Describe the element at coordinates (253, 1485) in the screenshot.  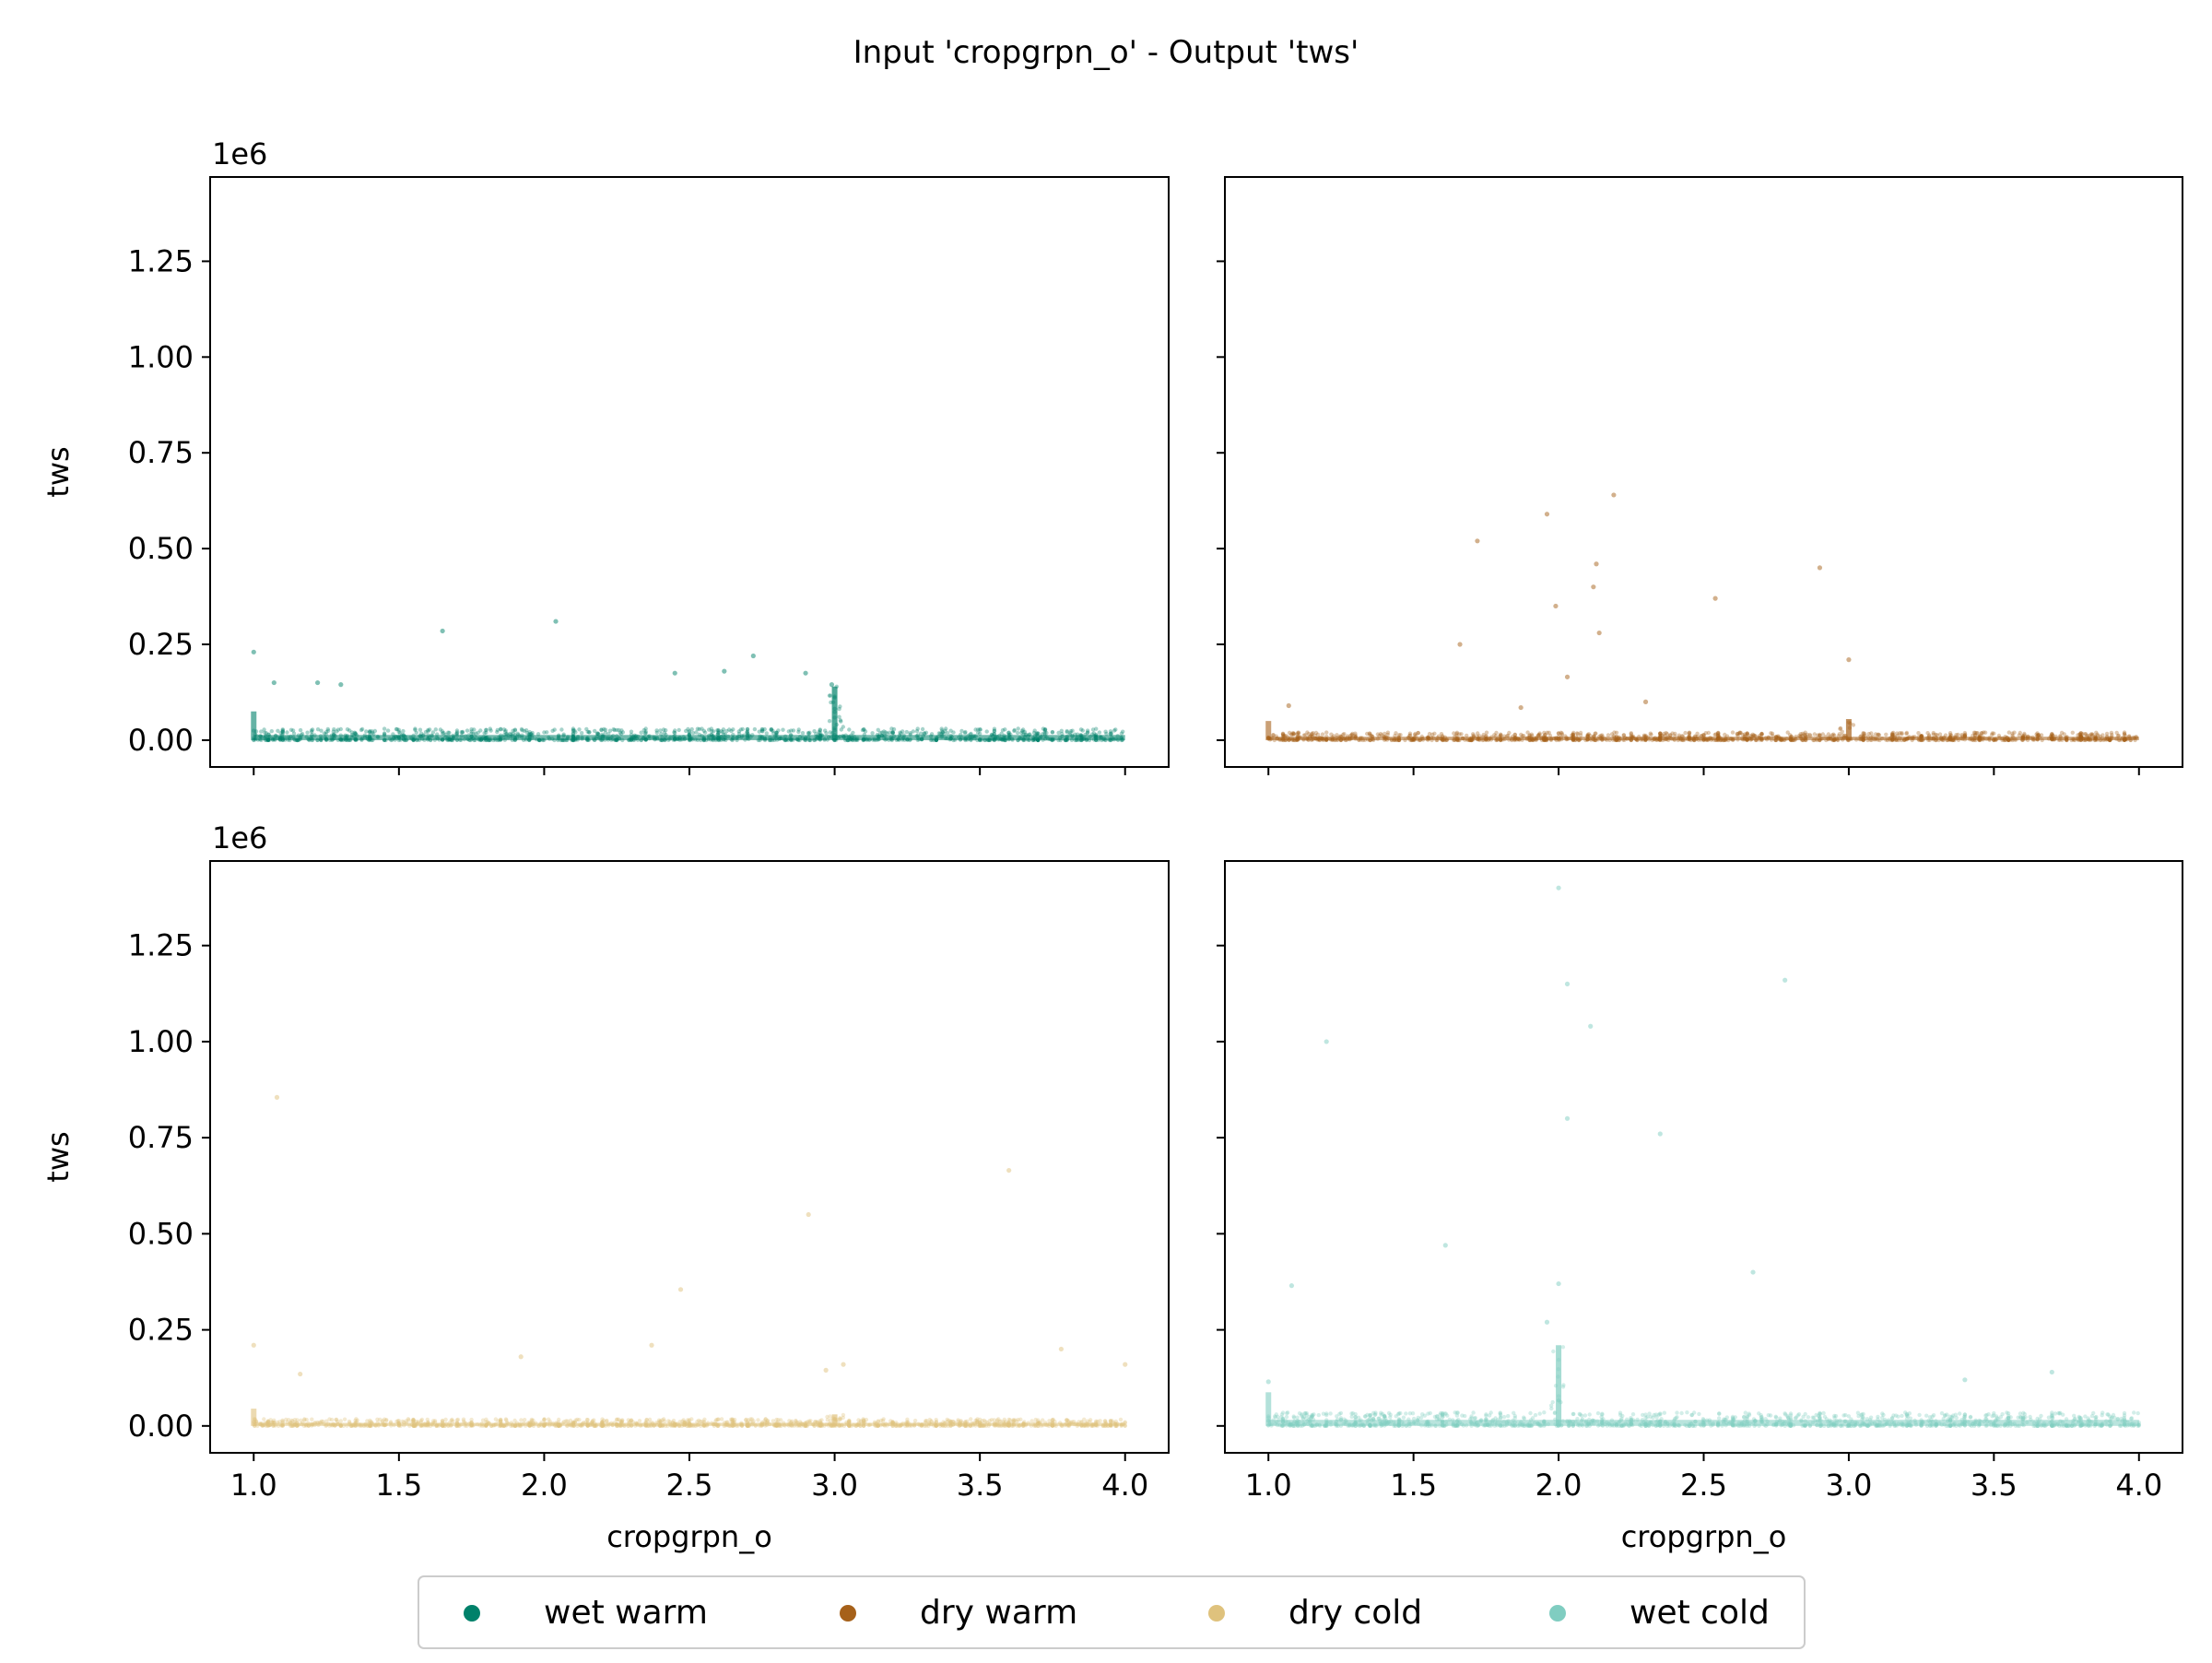
I see `x-tick-label: 1.0` at that location.